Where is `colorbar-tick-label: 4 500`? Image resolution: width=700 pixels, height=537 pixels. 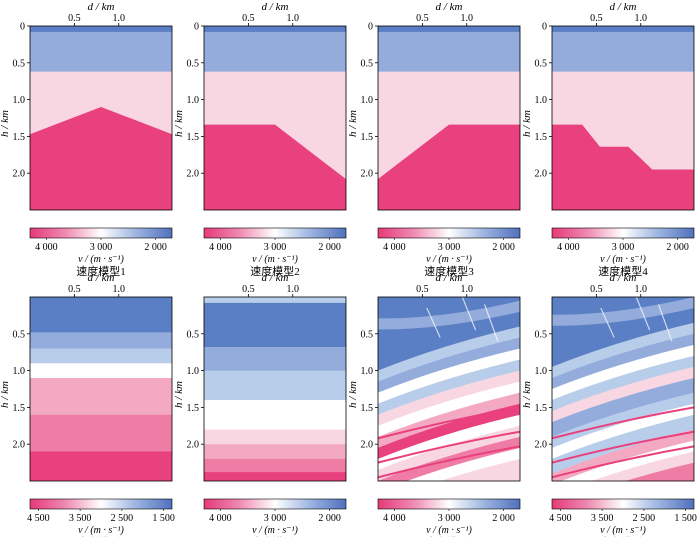
colorbar-tick-label: 4 500 is located at coordinates (38, 518).